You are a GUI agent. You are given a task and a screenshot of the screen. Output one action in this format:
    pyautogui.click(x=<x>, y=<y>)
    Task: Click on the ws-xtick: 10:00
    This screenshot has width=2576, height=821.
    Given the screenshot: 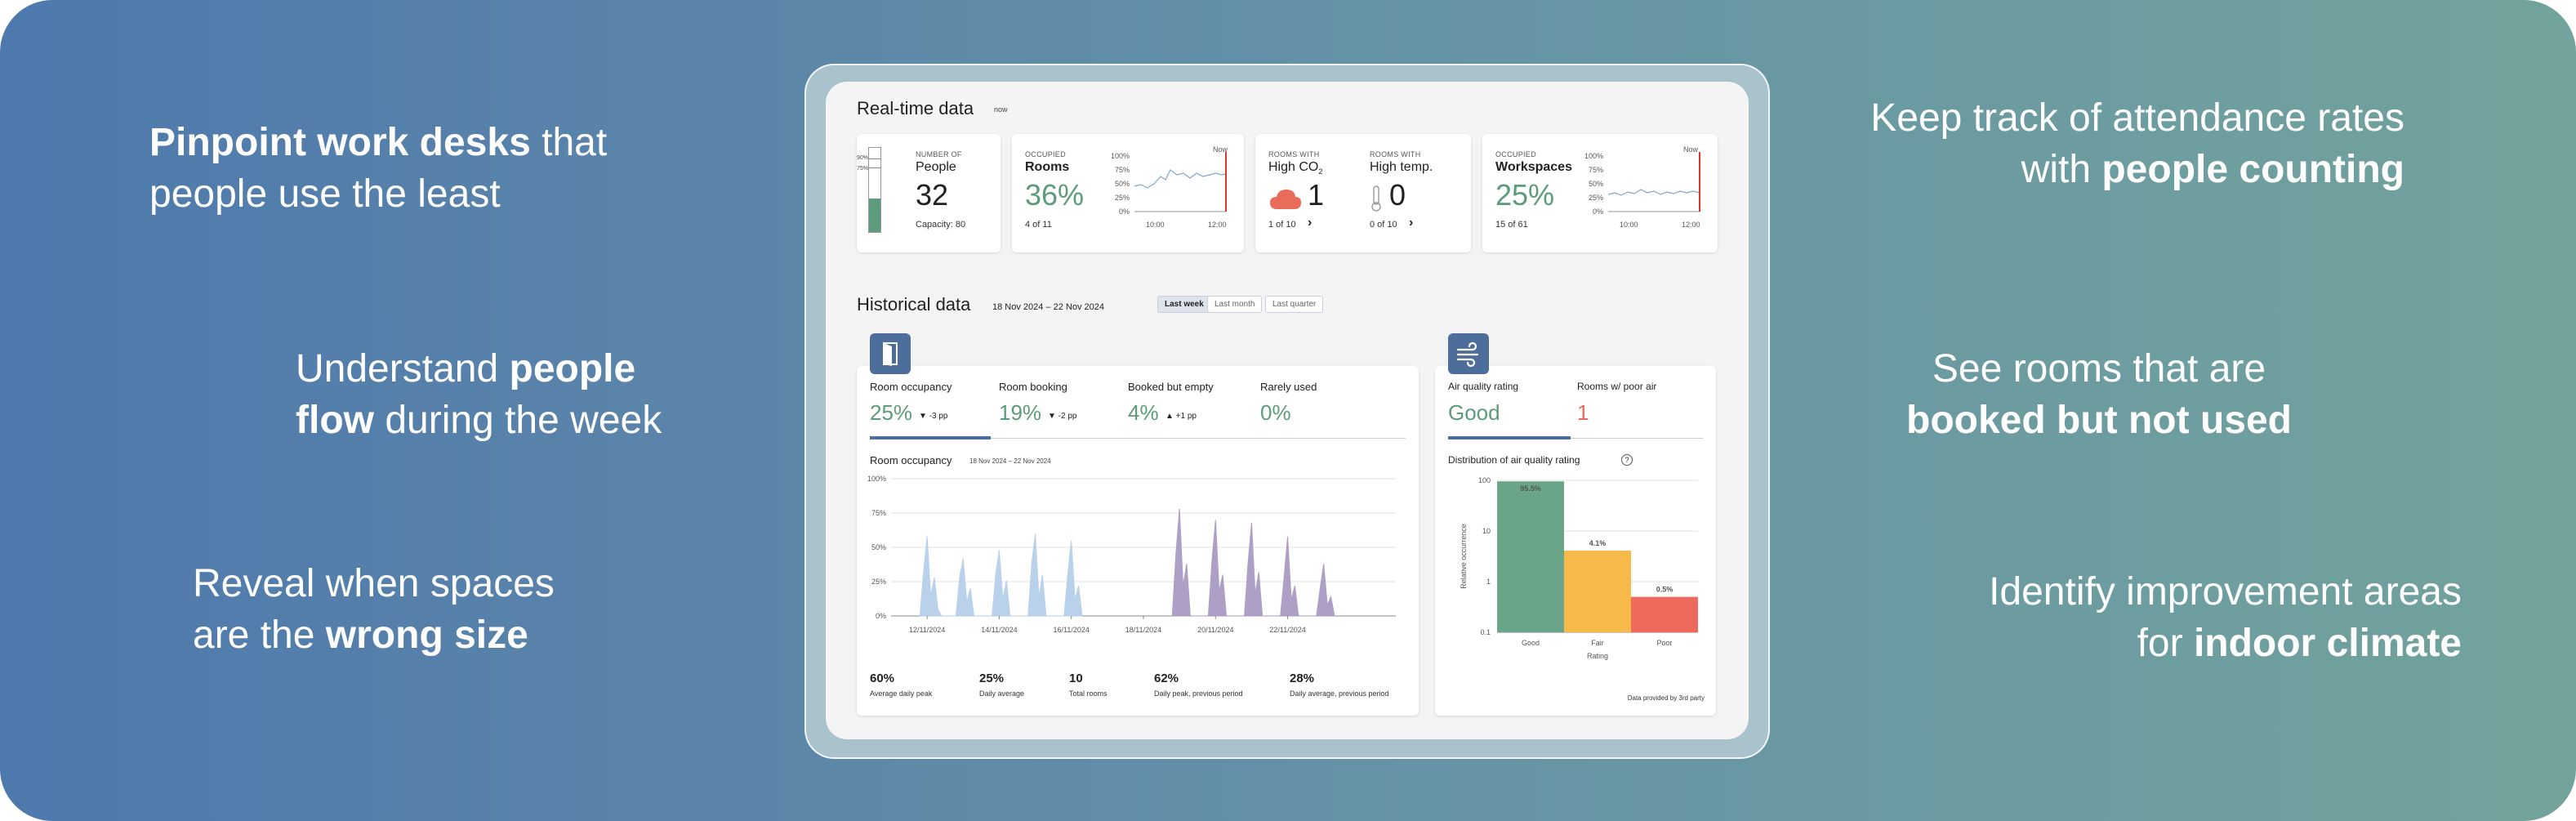 What is the action you would take?
    pyautogui.click(x=1629, y=225)
    